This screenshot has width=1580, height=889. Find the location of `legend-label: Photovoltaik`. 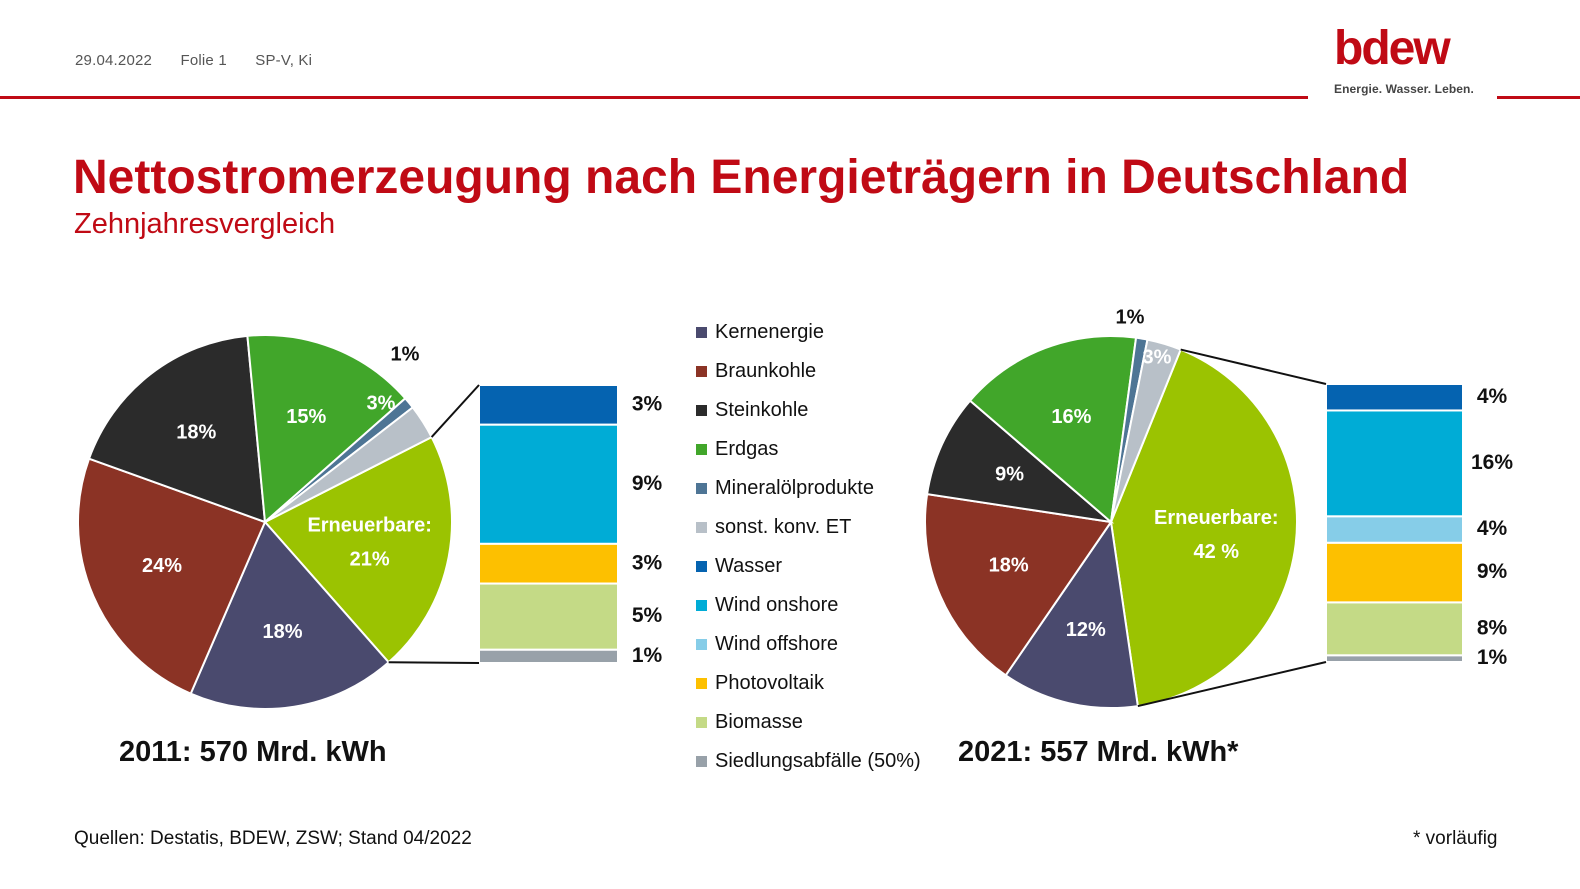

legend-label: Photovoltaik is located at coordinates (769, 683).